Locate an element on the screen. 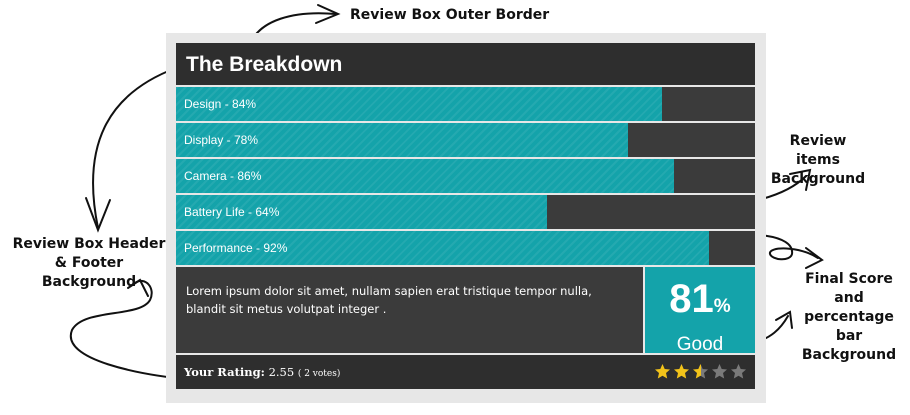 Image resolution: width=910 pixels, height=415 pixels. review-item-label: Display - 78% is located at coordinates (221, 140).